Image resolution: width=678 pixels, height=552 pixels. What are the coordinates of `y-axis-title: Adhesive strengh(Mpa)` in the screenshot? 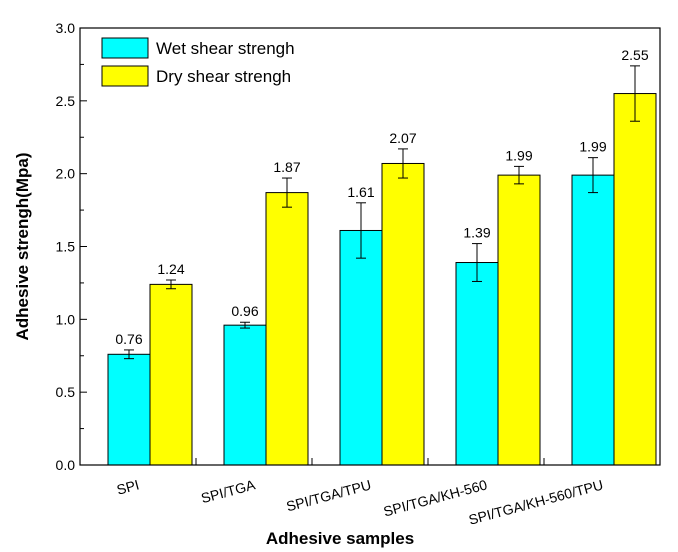 It's located at (22, 247).